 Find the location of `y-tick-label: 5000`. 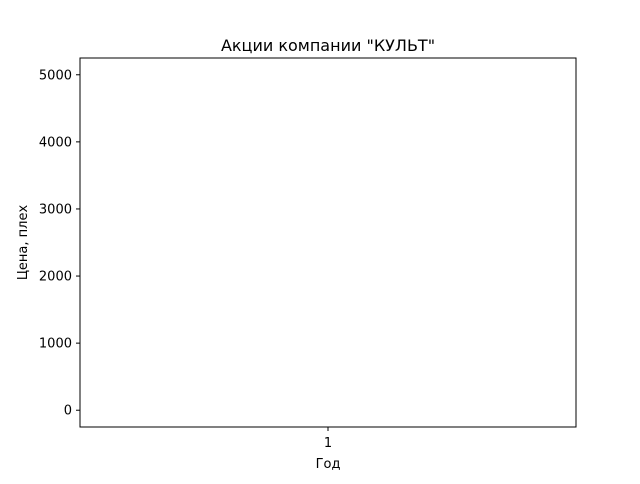

y-tick-label: 5000 is located at coordinates (55, 75).